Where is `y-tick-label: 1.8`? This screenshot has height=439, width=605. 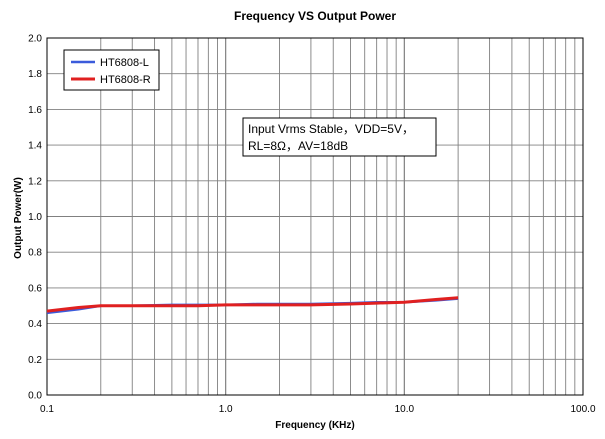 y-tick-label: 1.8 is located at coordinates (35, 74).